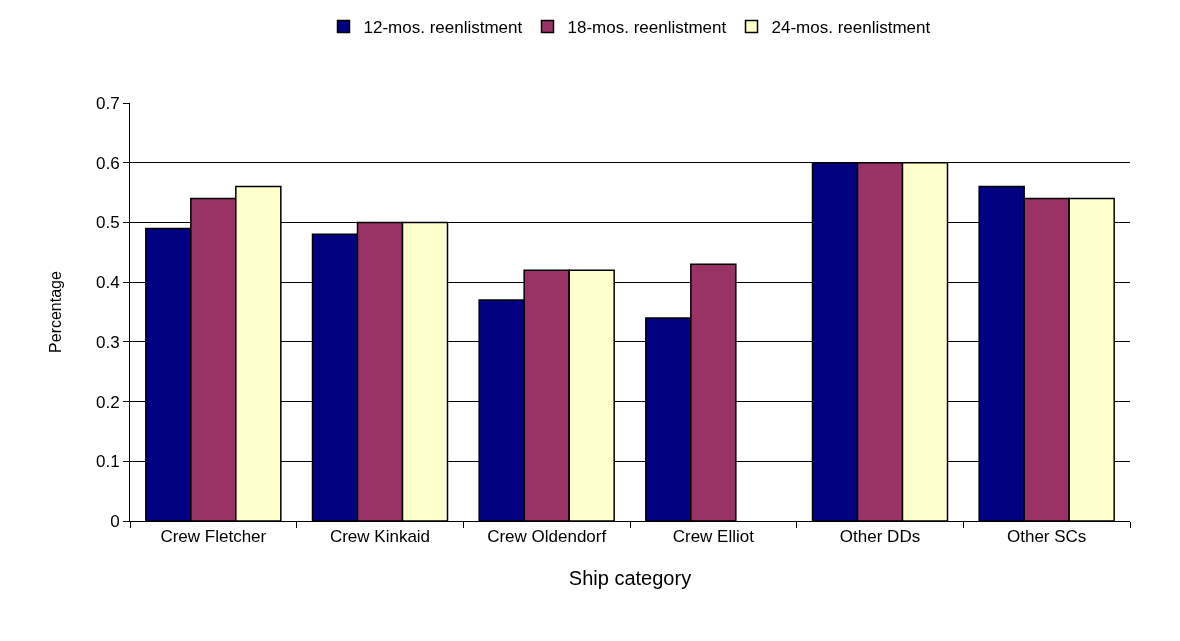 Image resolution: width=1180 pixels, height=641 pixels. I want to click on y-tick-label: 0.3, so click(107, 342).